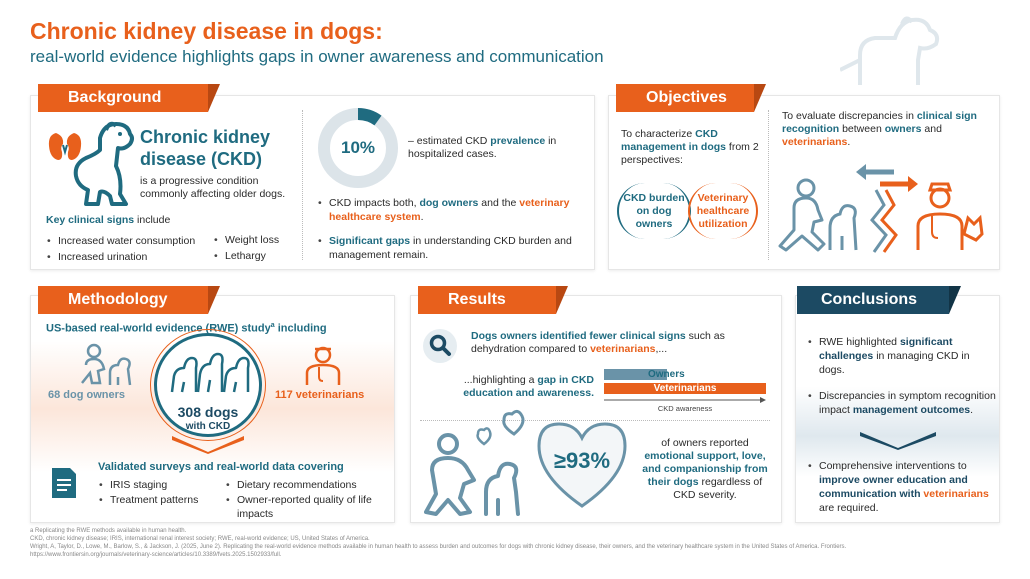 This screenshot has width=1030, height=579. What do you see at coordinates (121, 241) in the screenshot?
I see `list-item: Increased water consumption` at bounding box center [121, 241].